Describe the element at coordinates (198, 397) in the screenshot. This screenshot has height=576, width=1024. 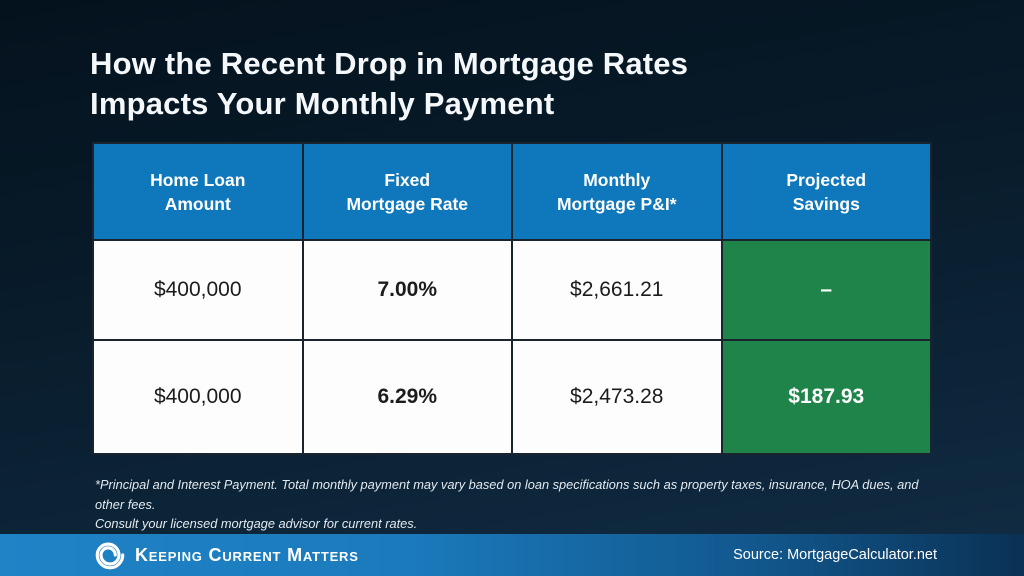
I see `cell-loan-amount-row2: $400,000` at that location.